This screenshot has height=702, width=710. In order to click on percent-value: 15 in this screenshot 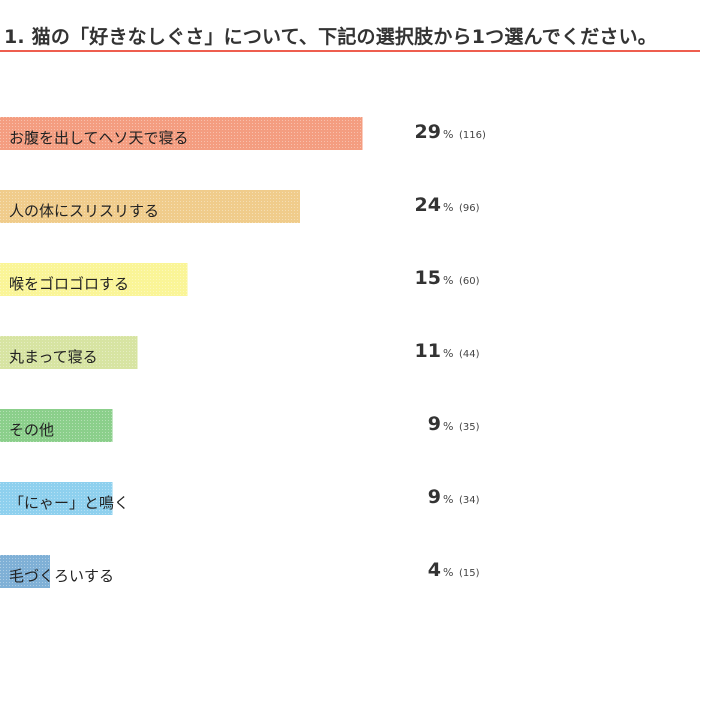, I will do `click(428, 278)`.